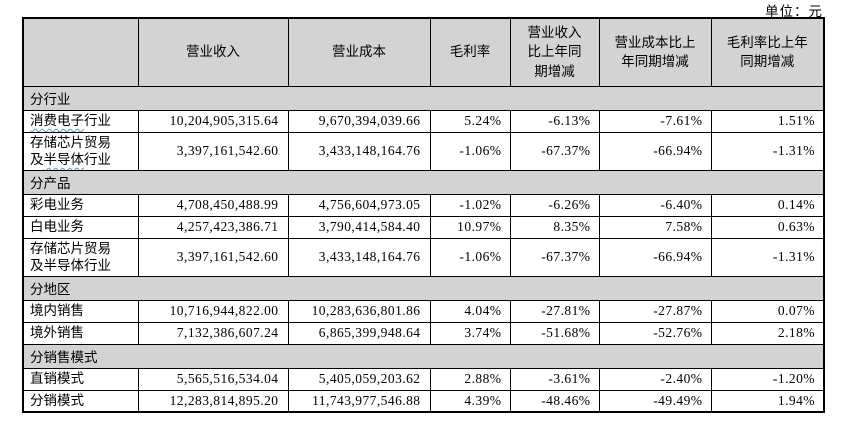 The image size is (852, 425). What do you see at coordinates (655, 52) in the screenshot?
I see `col-header-cost-yoy: 营业成本比上年同期增减` at bounding box center [655, 52].